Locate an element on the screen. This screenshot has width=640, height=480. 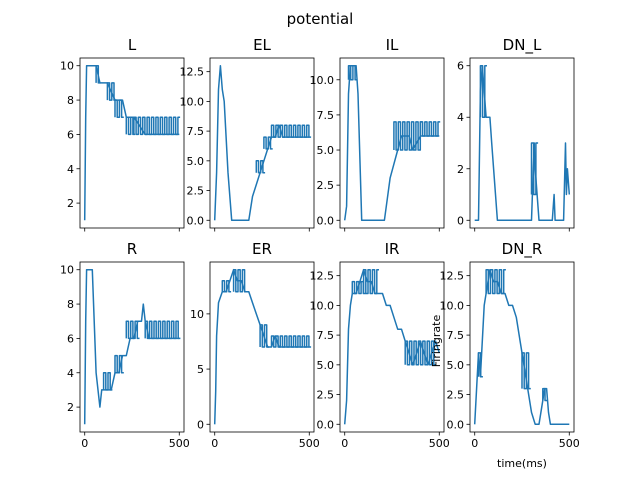
subplot-dn-r: DN_R 0.0 2.5 5.0 7.5 10.0 12.5 0 500 is located at coordinates (510, 345).